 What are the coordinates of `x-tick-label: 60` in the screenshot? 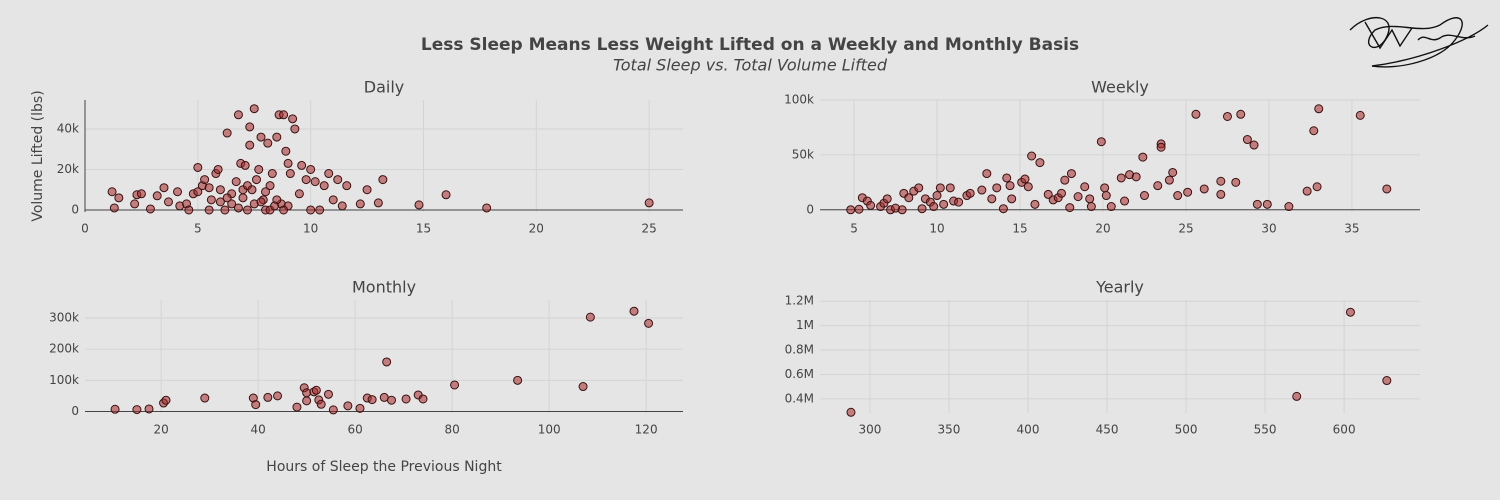 It's located at (355, 430).